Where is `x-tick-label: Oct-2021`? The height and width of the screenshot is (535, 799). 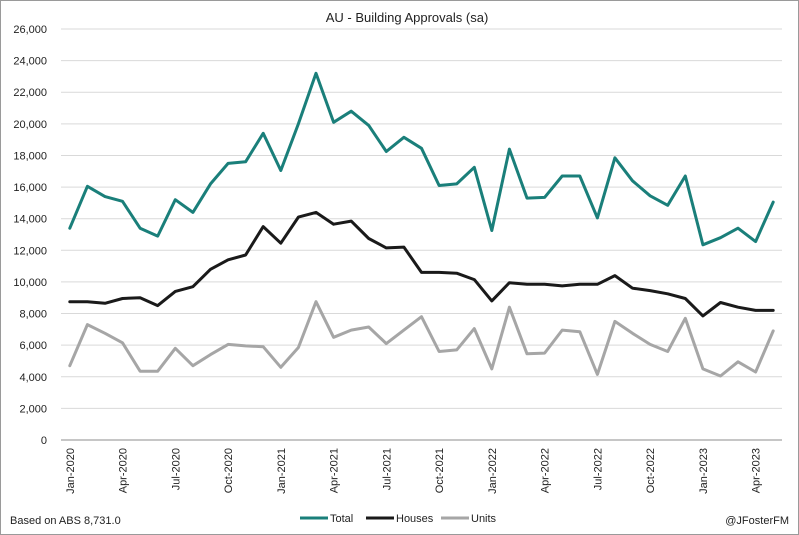
x-tick-label: Oct-2021 is located at coordinates (440, 470).